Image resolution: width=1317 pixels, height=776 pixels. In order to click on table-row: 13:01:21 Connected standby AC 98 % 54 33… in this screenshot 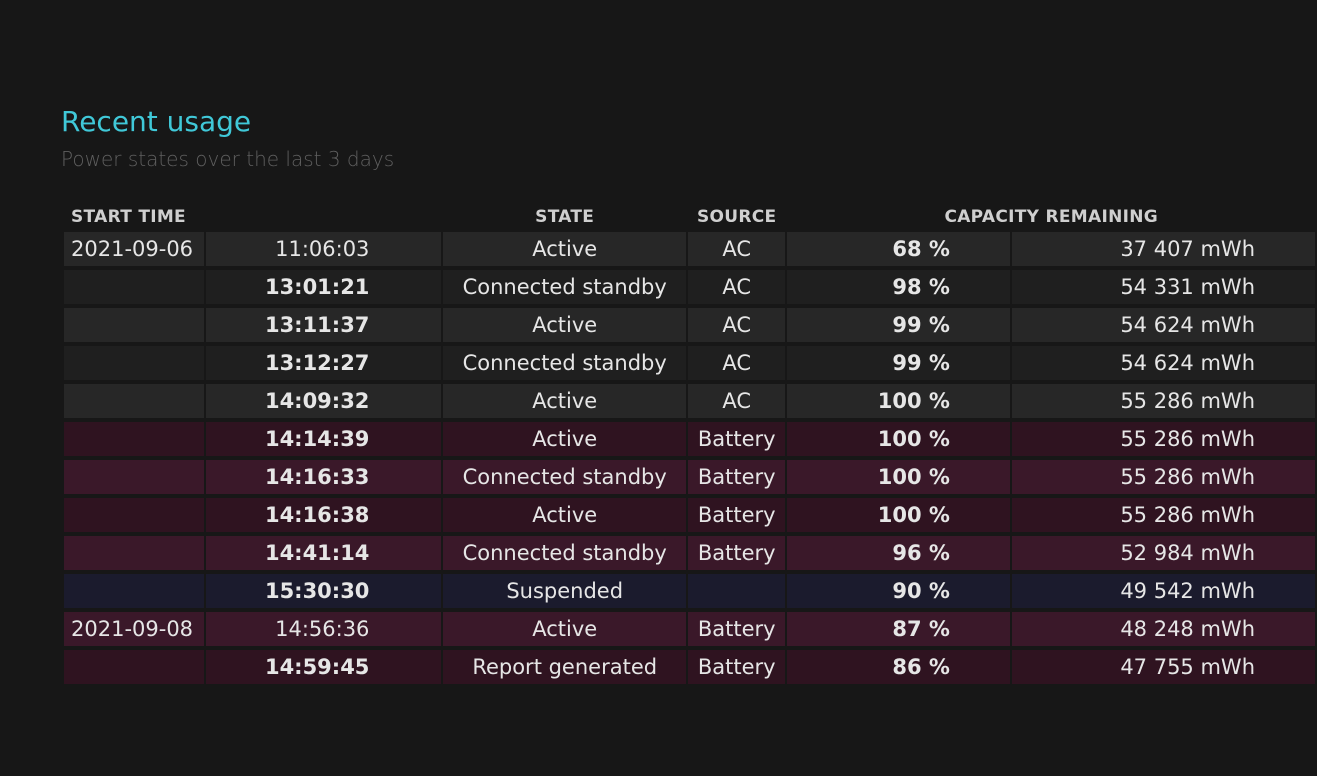, I will do `click(689, 287)`.